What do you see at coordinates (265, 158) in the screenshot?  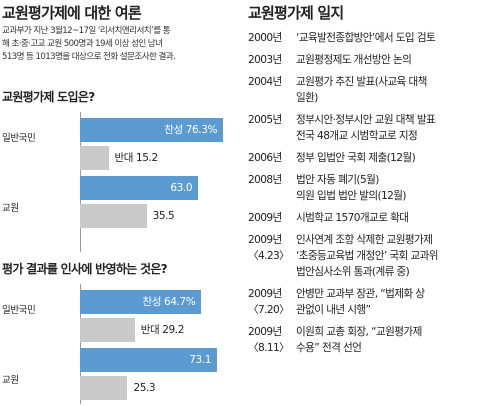 I see `timeline-year: 2006년` at bounding box center [265, 158].